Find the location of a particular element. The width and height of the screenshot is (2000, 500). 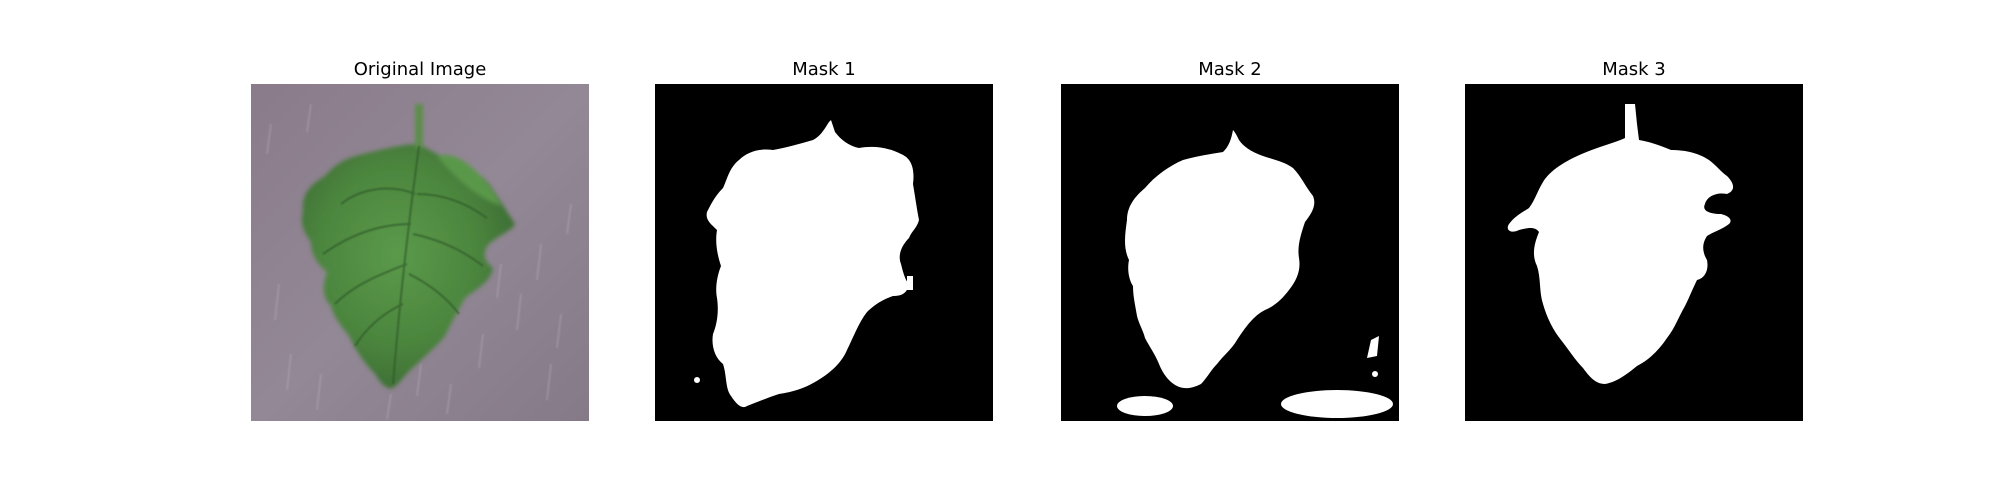

mask-1-title: Mask 1 is located at coordinates (824, 69).